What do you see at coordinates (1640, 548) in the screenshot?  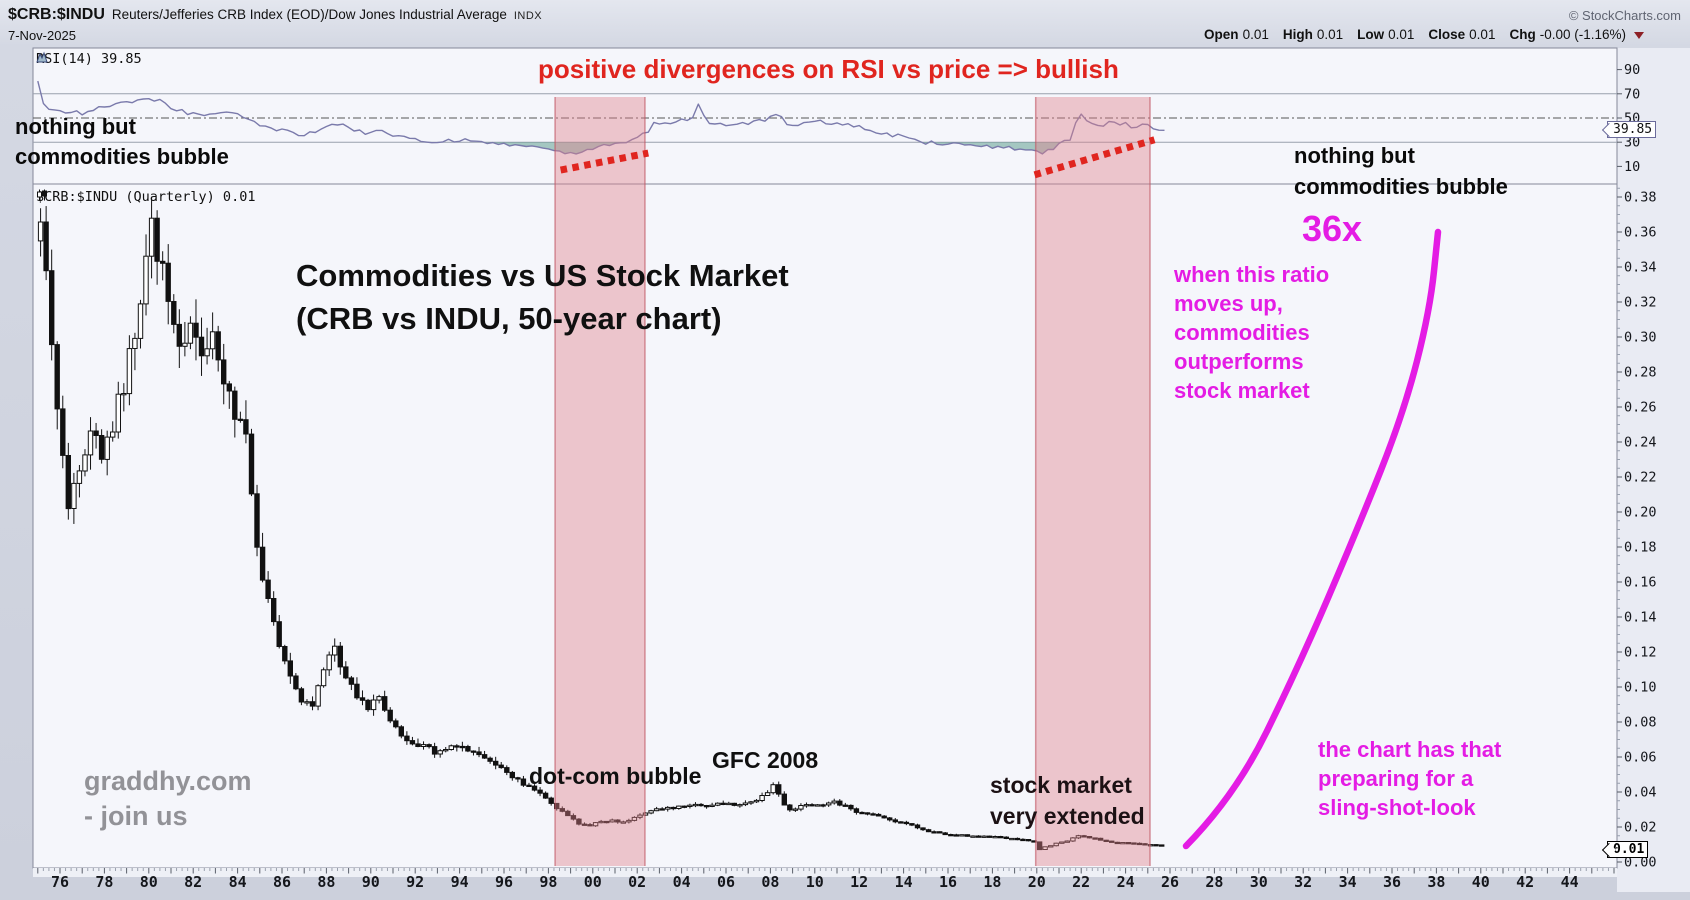 I see `svg-text: 0.18` at bounding box center [1640, 548].